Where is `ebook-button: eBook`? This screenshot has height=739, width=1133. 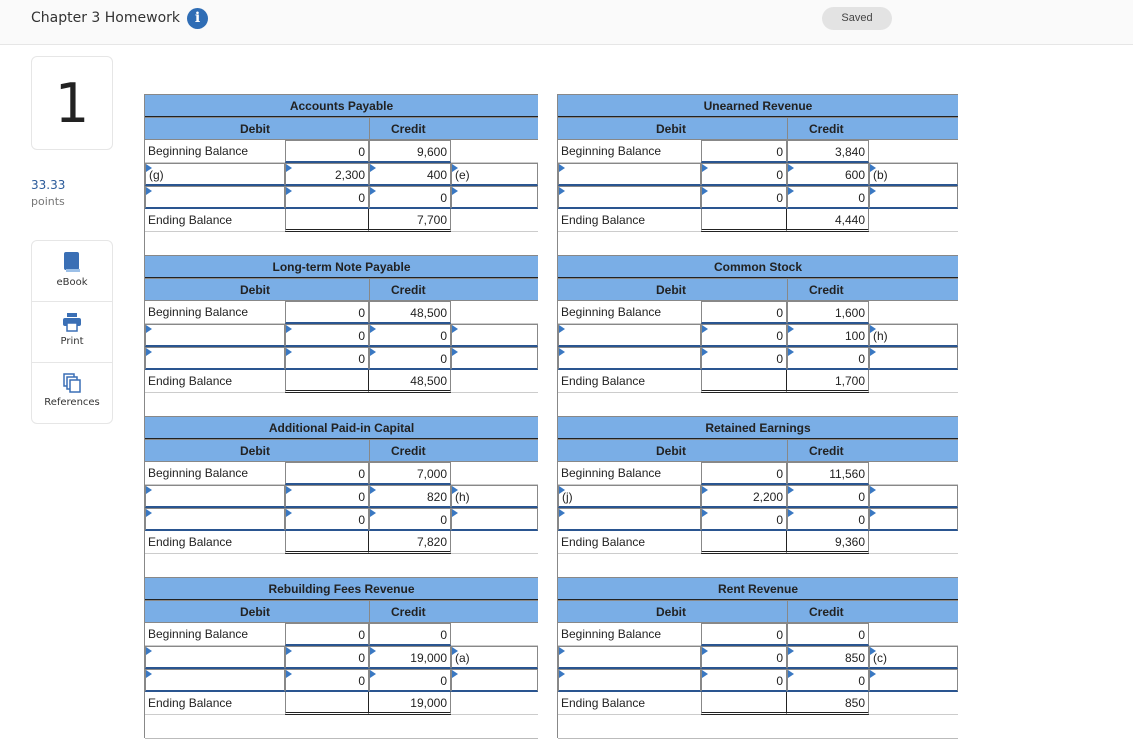 ebook-button: eBook is located at coordinates (72, 271).